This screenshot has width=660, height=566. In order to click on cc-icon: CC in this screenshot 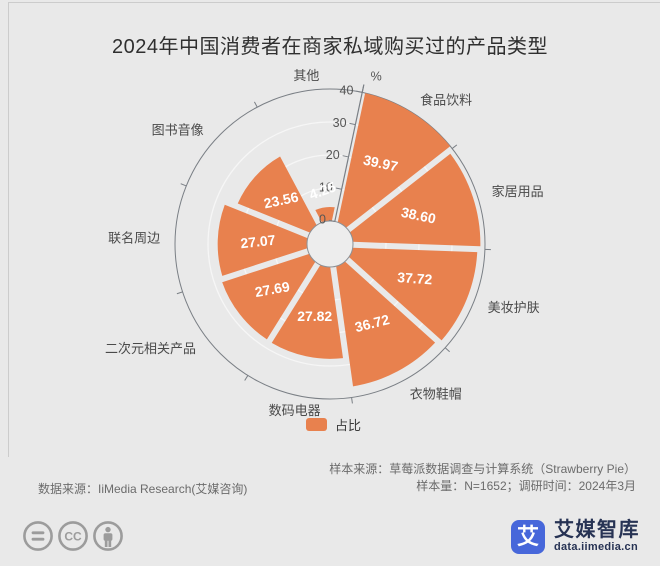, I will do `click(73, 536)`.